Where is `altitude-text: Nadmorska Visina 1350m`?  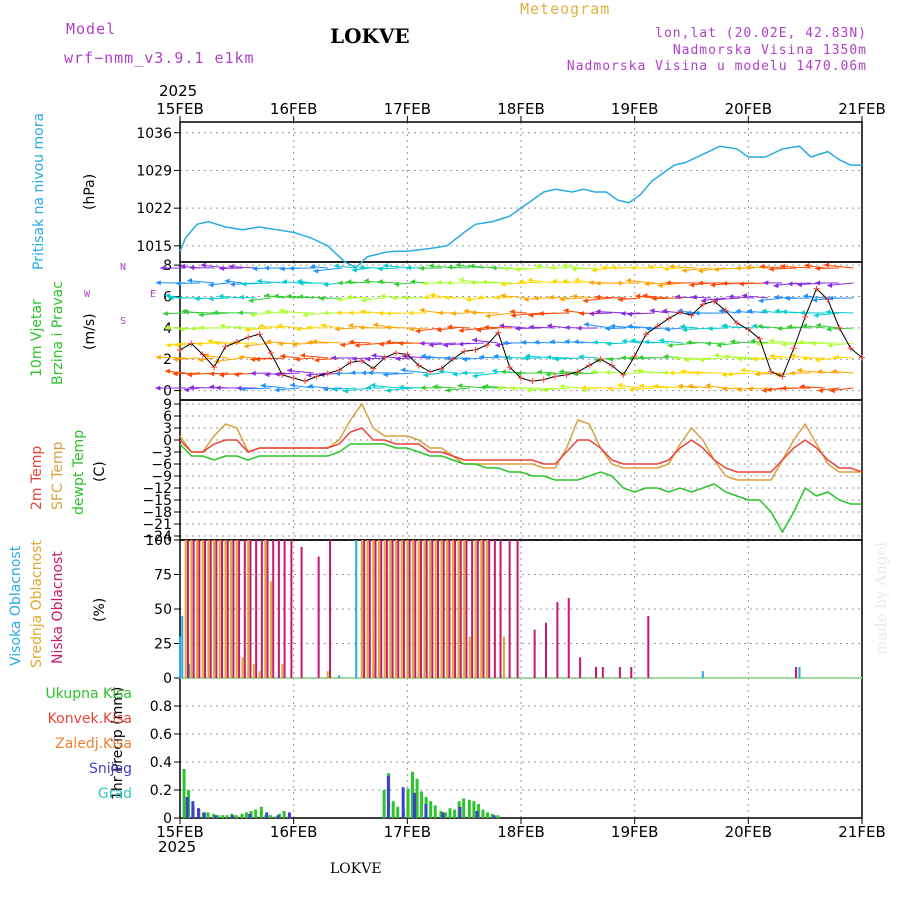 altitude-text: Nadmorska Visina 1350m is located at coordinates (769, 50).